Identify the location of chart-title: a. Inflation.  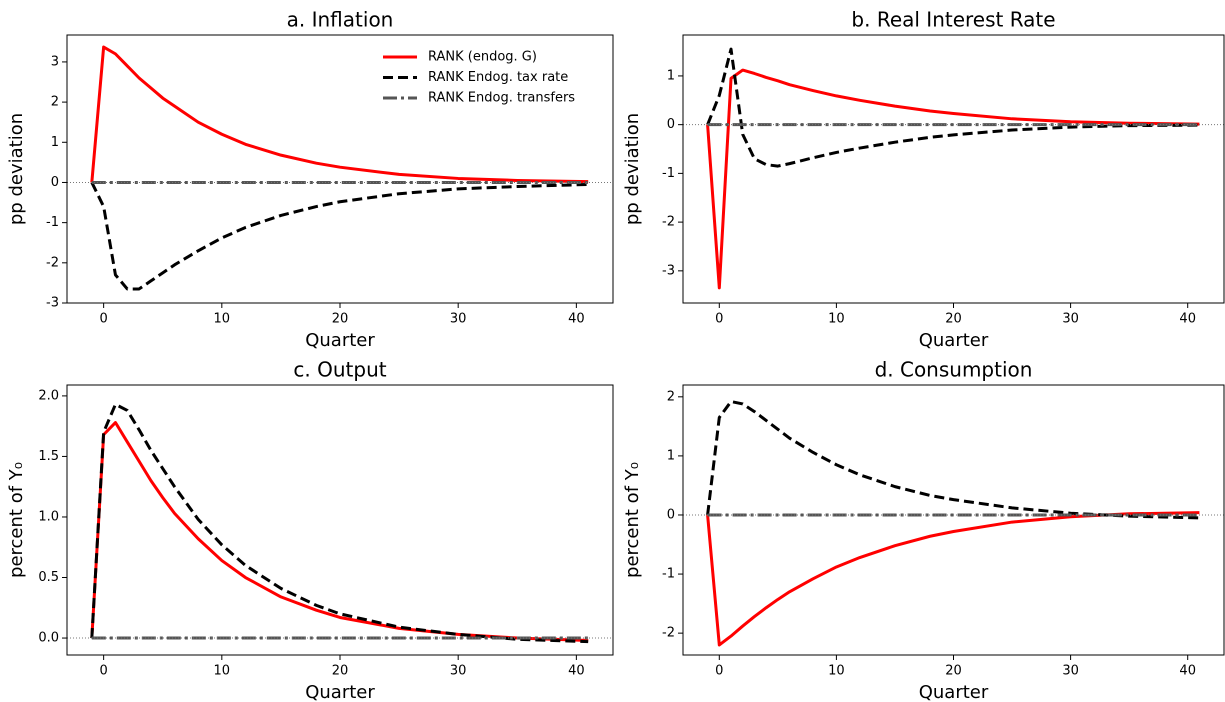
(340, 20).